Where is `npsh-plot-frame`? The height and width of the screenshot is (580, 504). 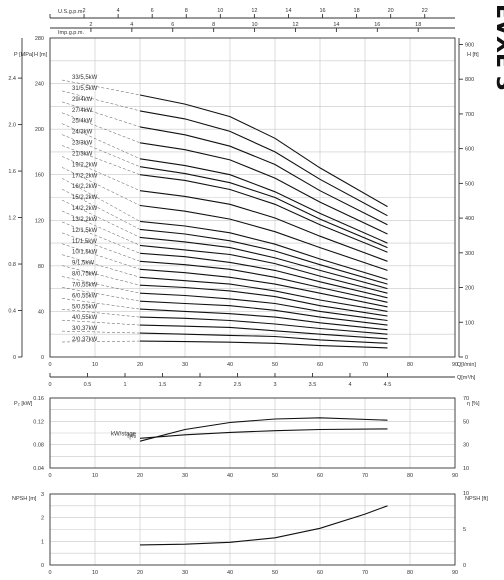
npsh-plot-frame is located at coordinates (252, 529).